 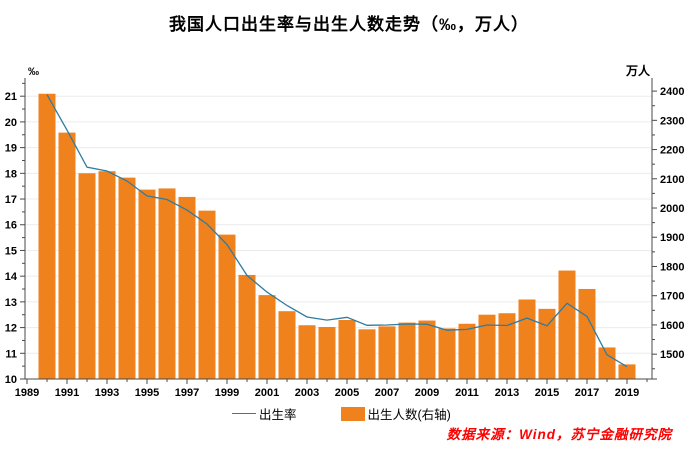 I want to click on x-axis-tick-label: 2015, so click(x=547, y=393).